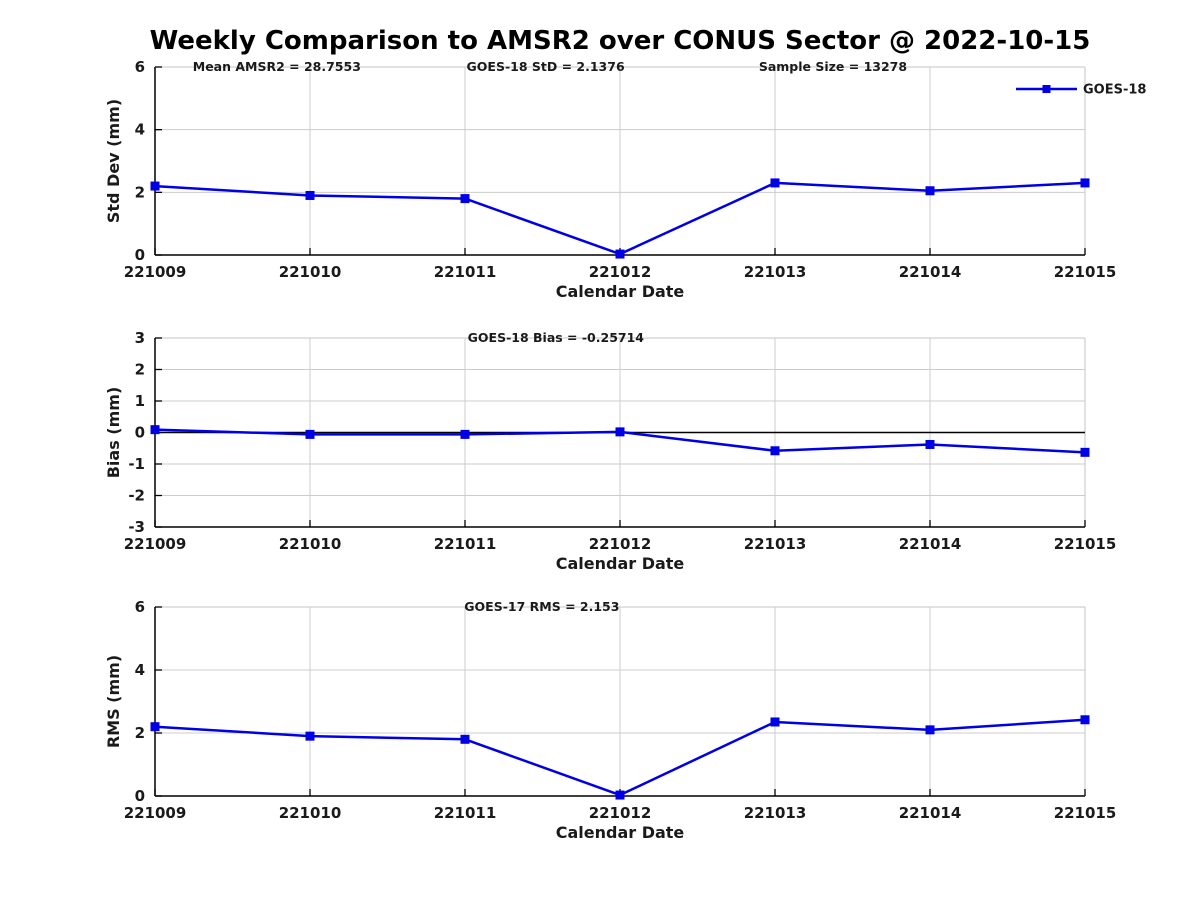  I want to click on y-tick-label: 1, so click(140, 401).